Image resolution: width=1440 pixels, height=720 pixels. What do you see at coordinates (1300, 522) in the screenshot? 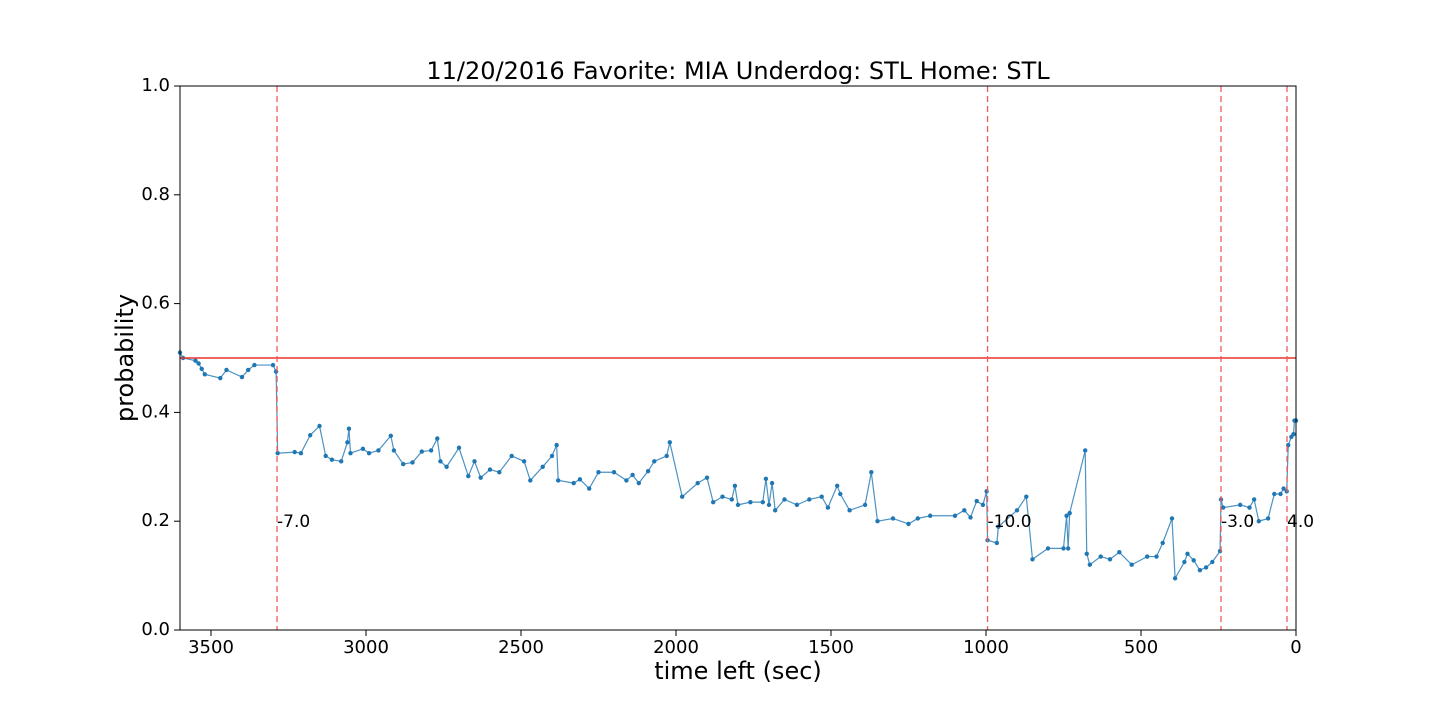
I see `event-label: 4.0` at bounding box center [1300, 522].